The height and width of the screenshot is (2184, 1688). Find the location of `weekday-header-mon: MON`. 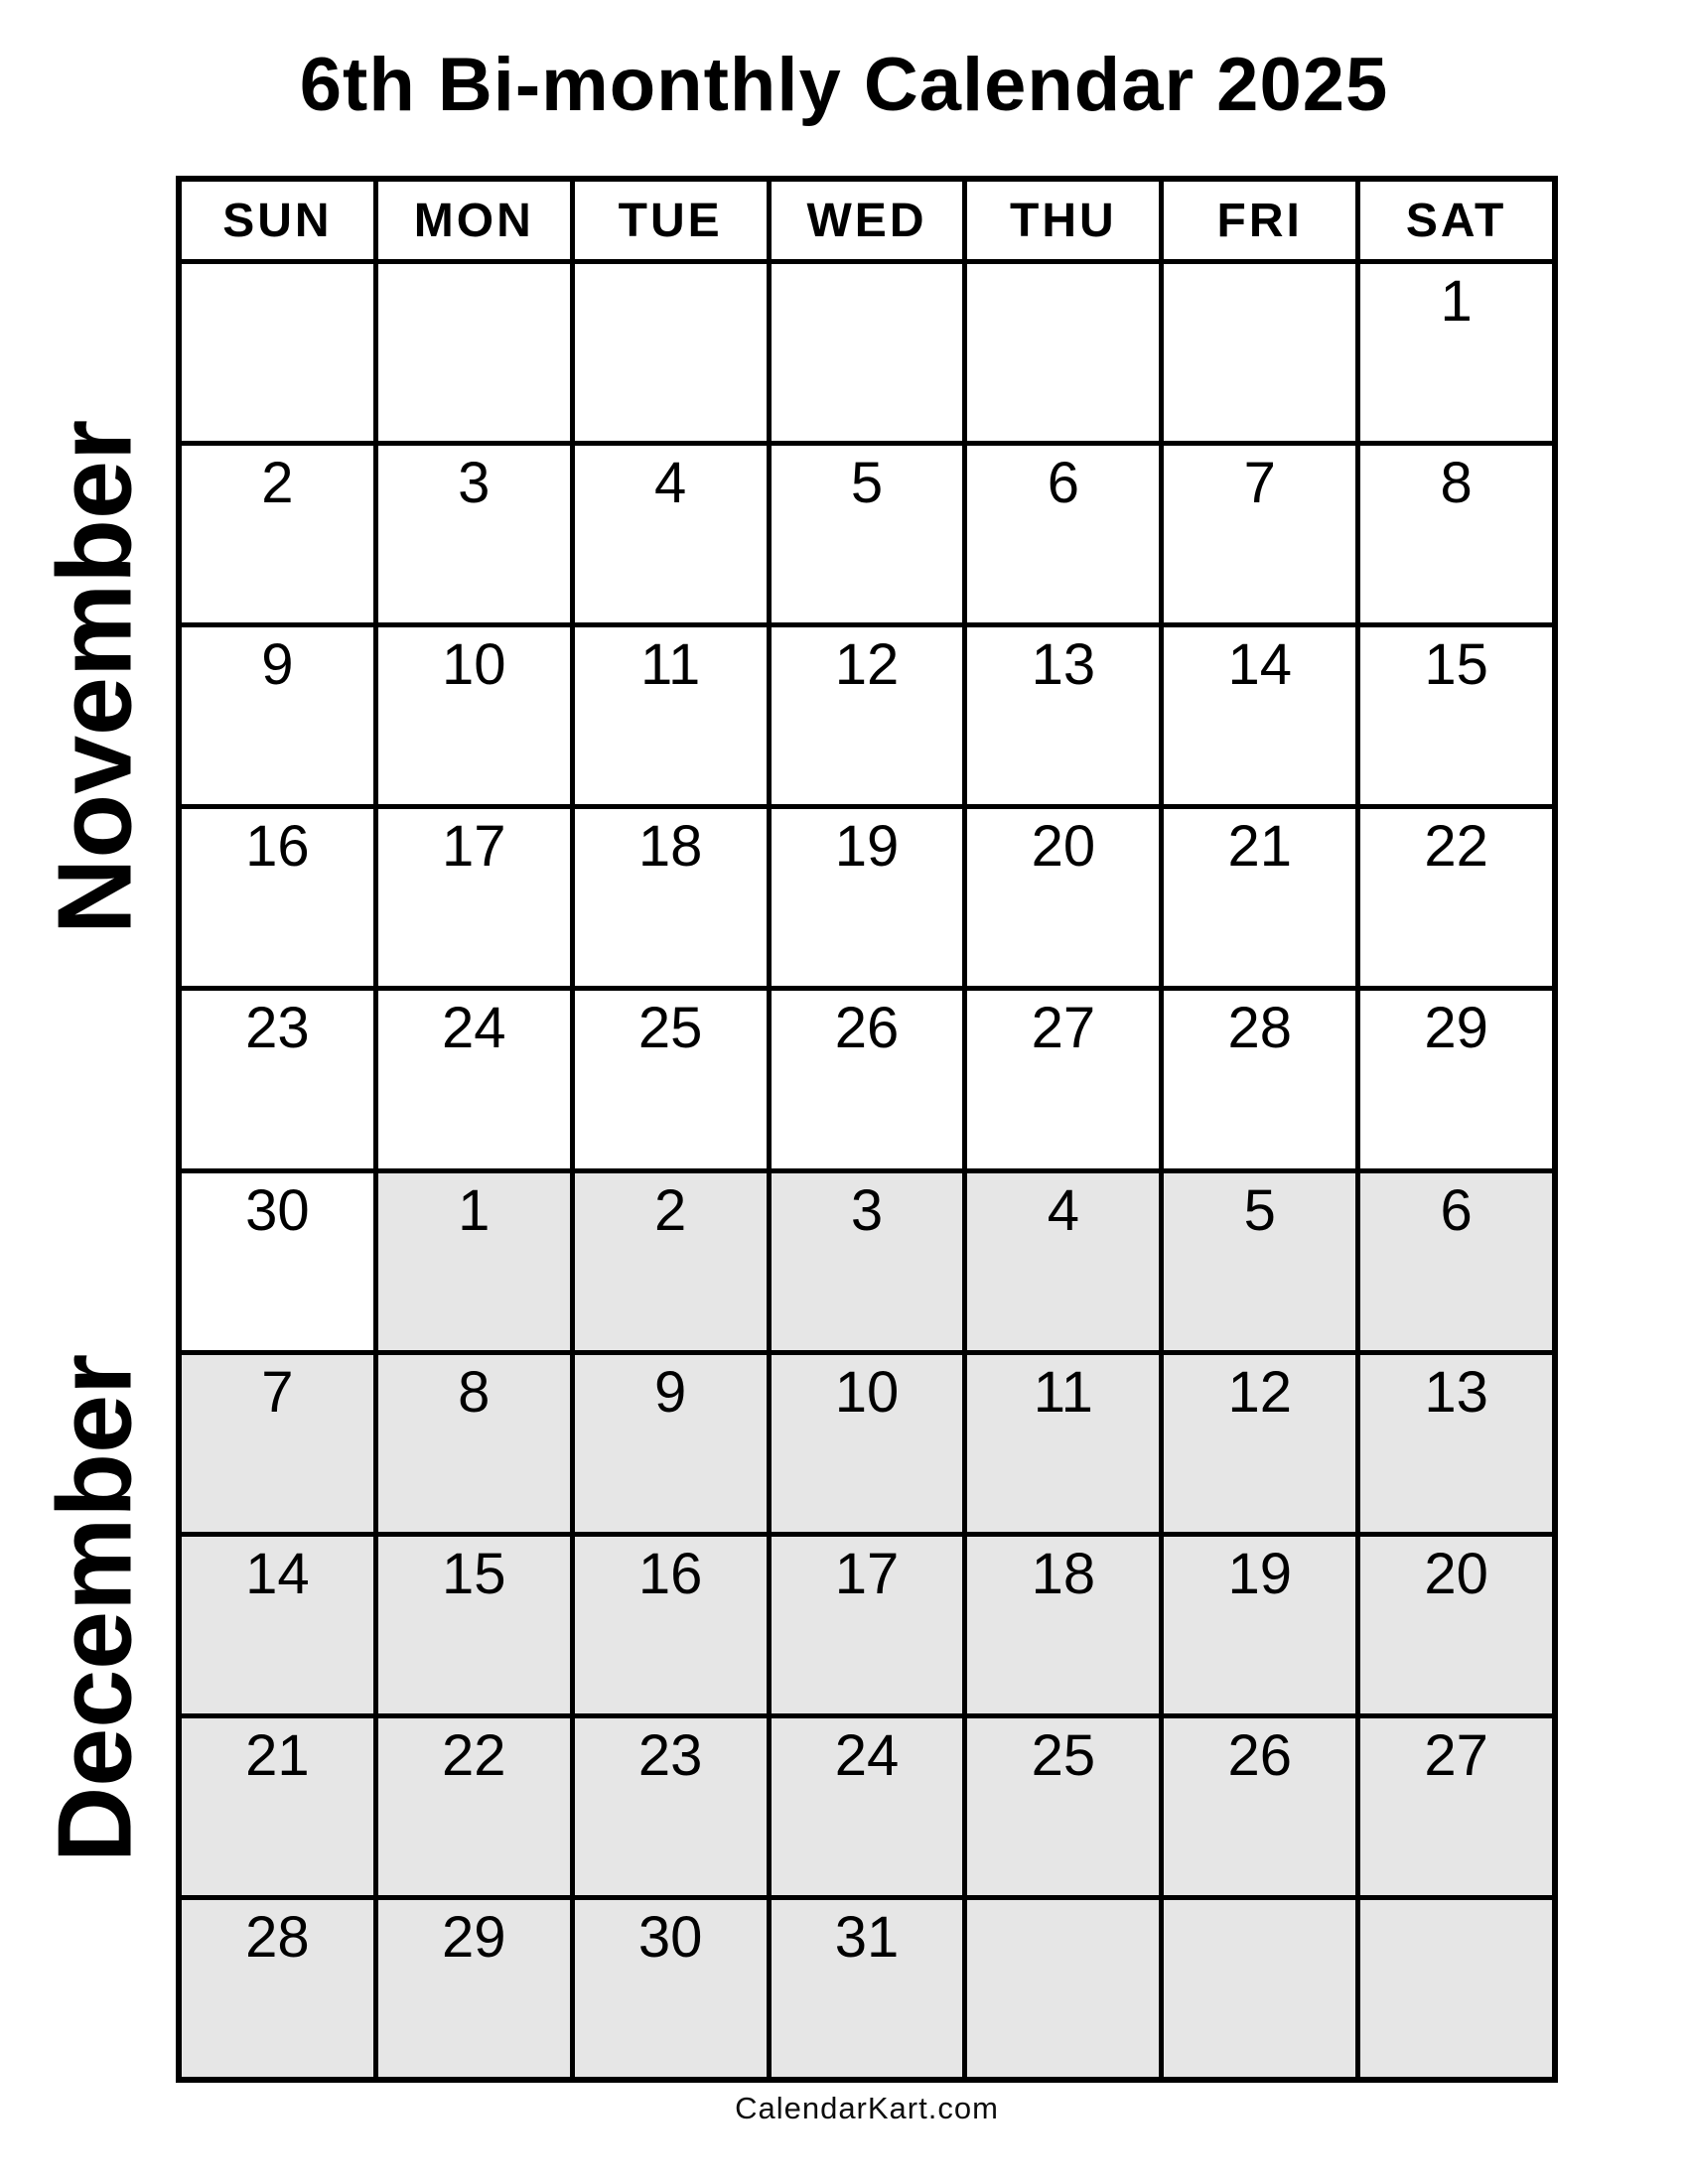

weekday-header-mon: MON is located at coordinates (473, 220).